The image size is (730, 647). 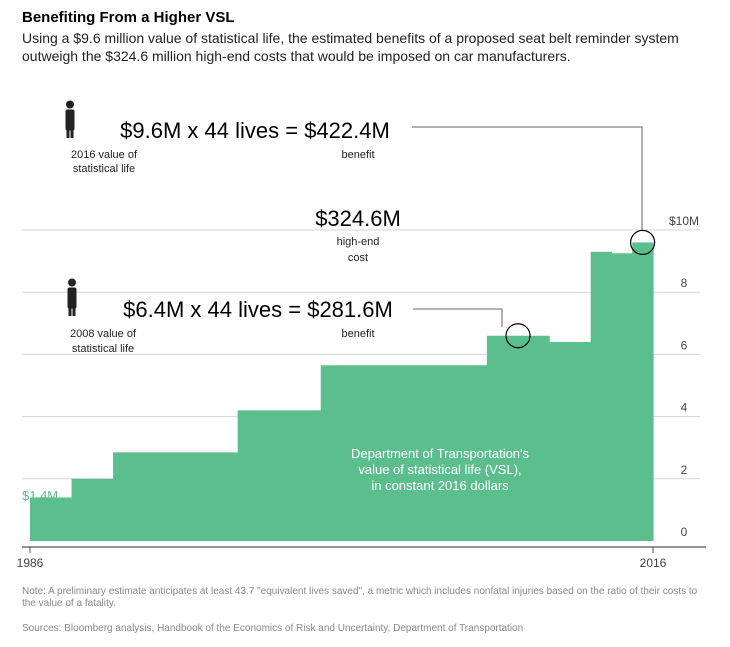 What do you see at coordinates (653, 563) in the screenshot?
I see `x-tick-label: 2016` at bounding box center [653, 563].